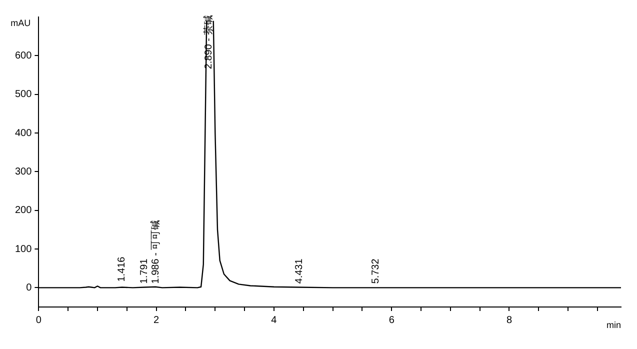  Describe the element at coordinates (23, 94) in the screenshot. I see `y-tick-label: 500` at that location.